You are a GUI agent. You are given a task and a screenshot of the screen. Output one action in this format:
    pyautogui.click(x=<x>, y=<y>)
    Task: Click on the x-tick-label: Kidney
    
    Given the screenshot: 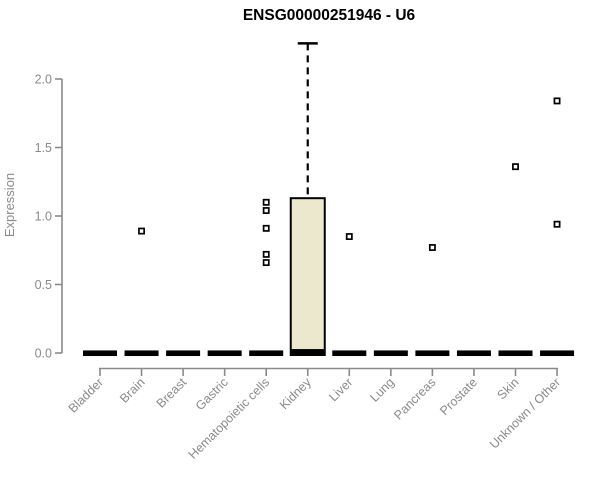 What is the action you would take?
    pyautogui.click(x=295, y=393)
    